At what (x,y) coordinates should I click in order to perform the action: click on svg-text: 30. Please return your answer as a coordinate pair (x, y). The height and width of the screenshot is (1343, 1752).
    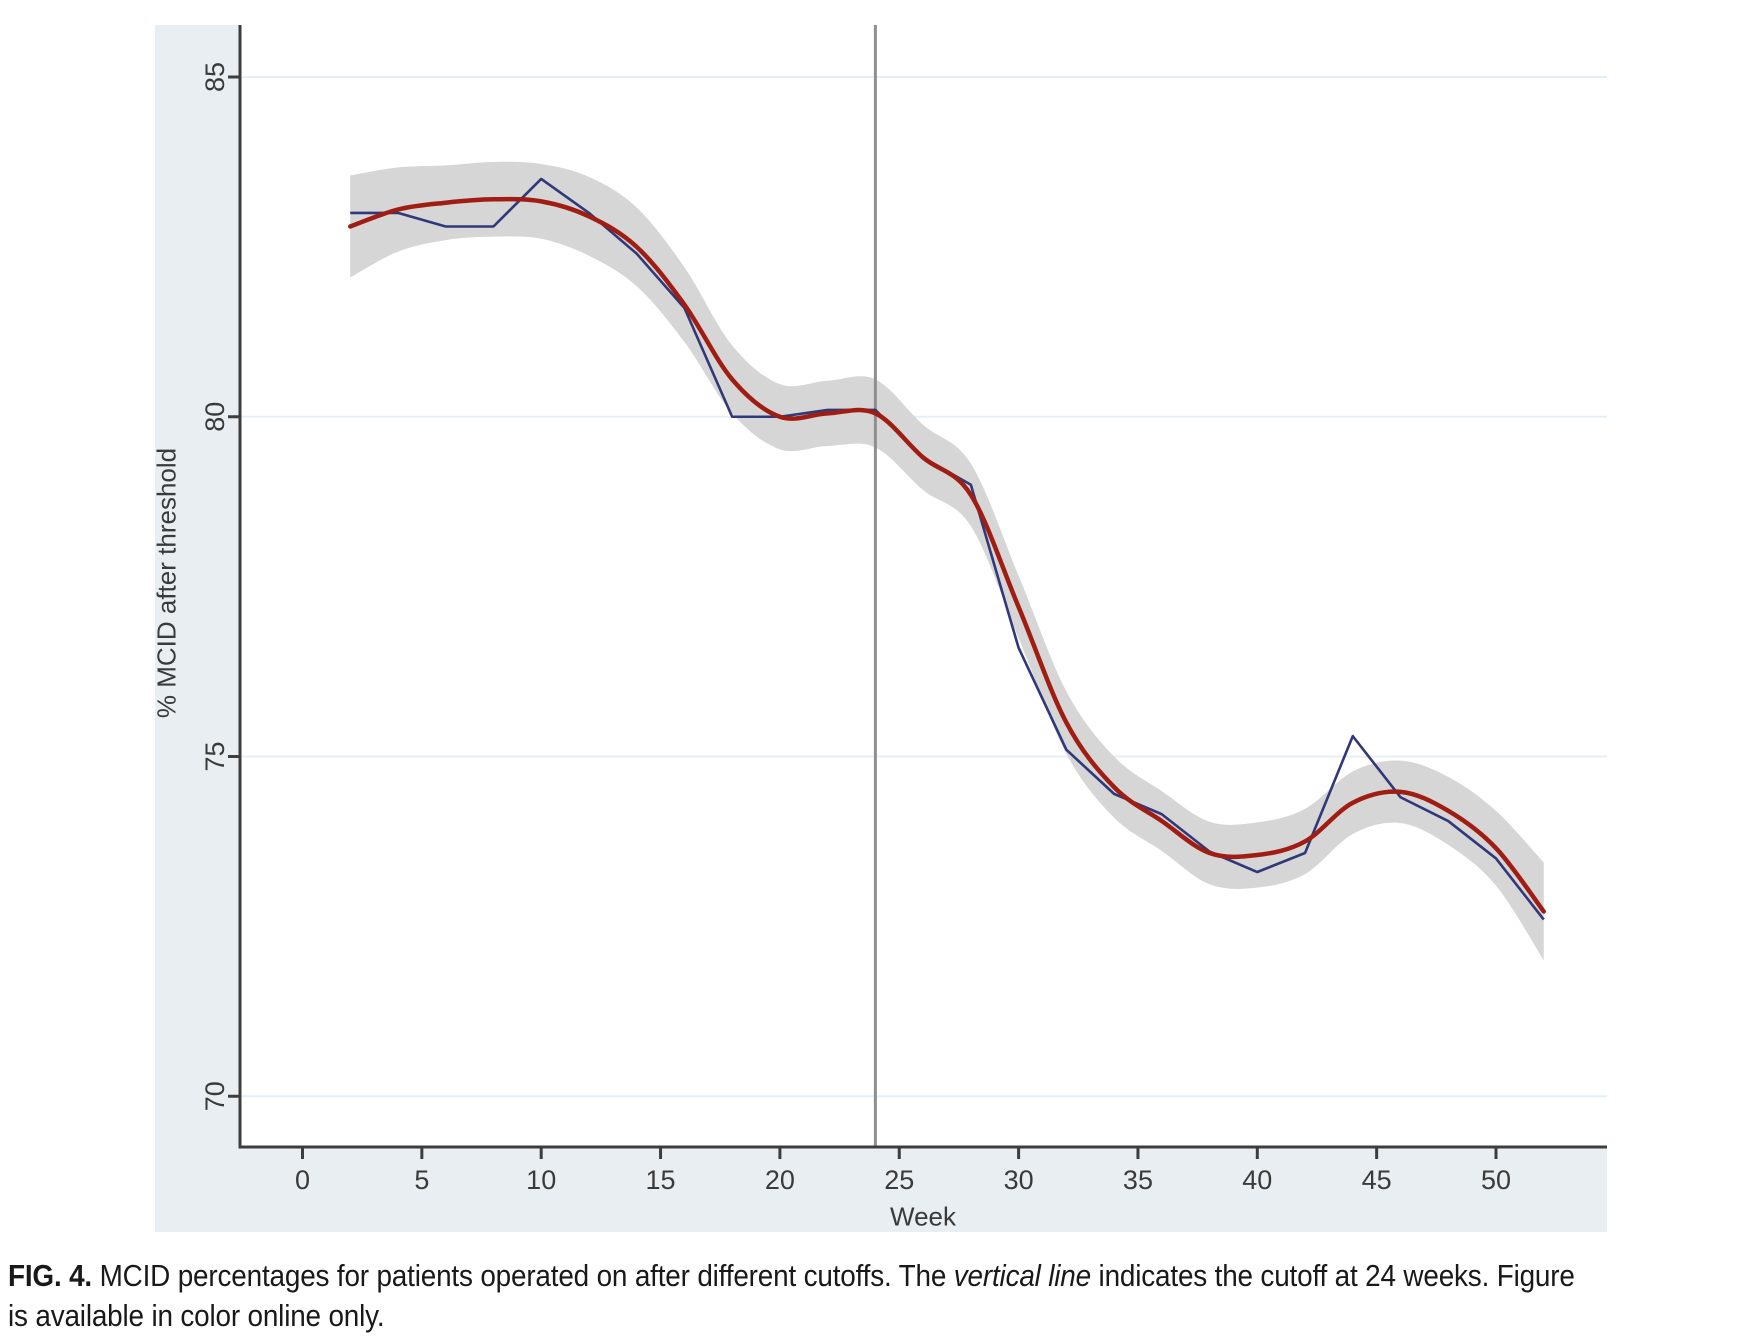
    Looking at the image, I should click on (1019, 1180).